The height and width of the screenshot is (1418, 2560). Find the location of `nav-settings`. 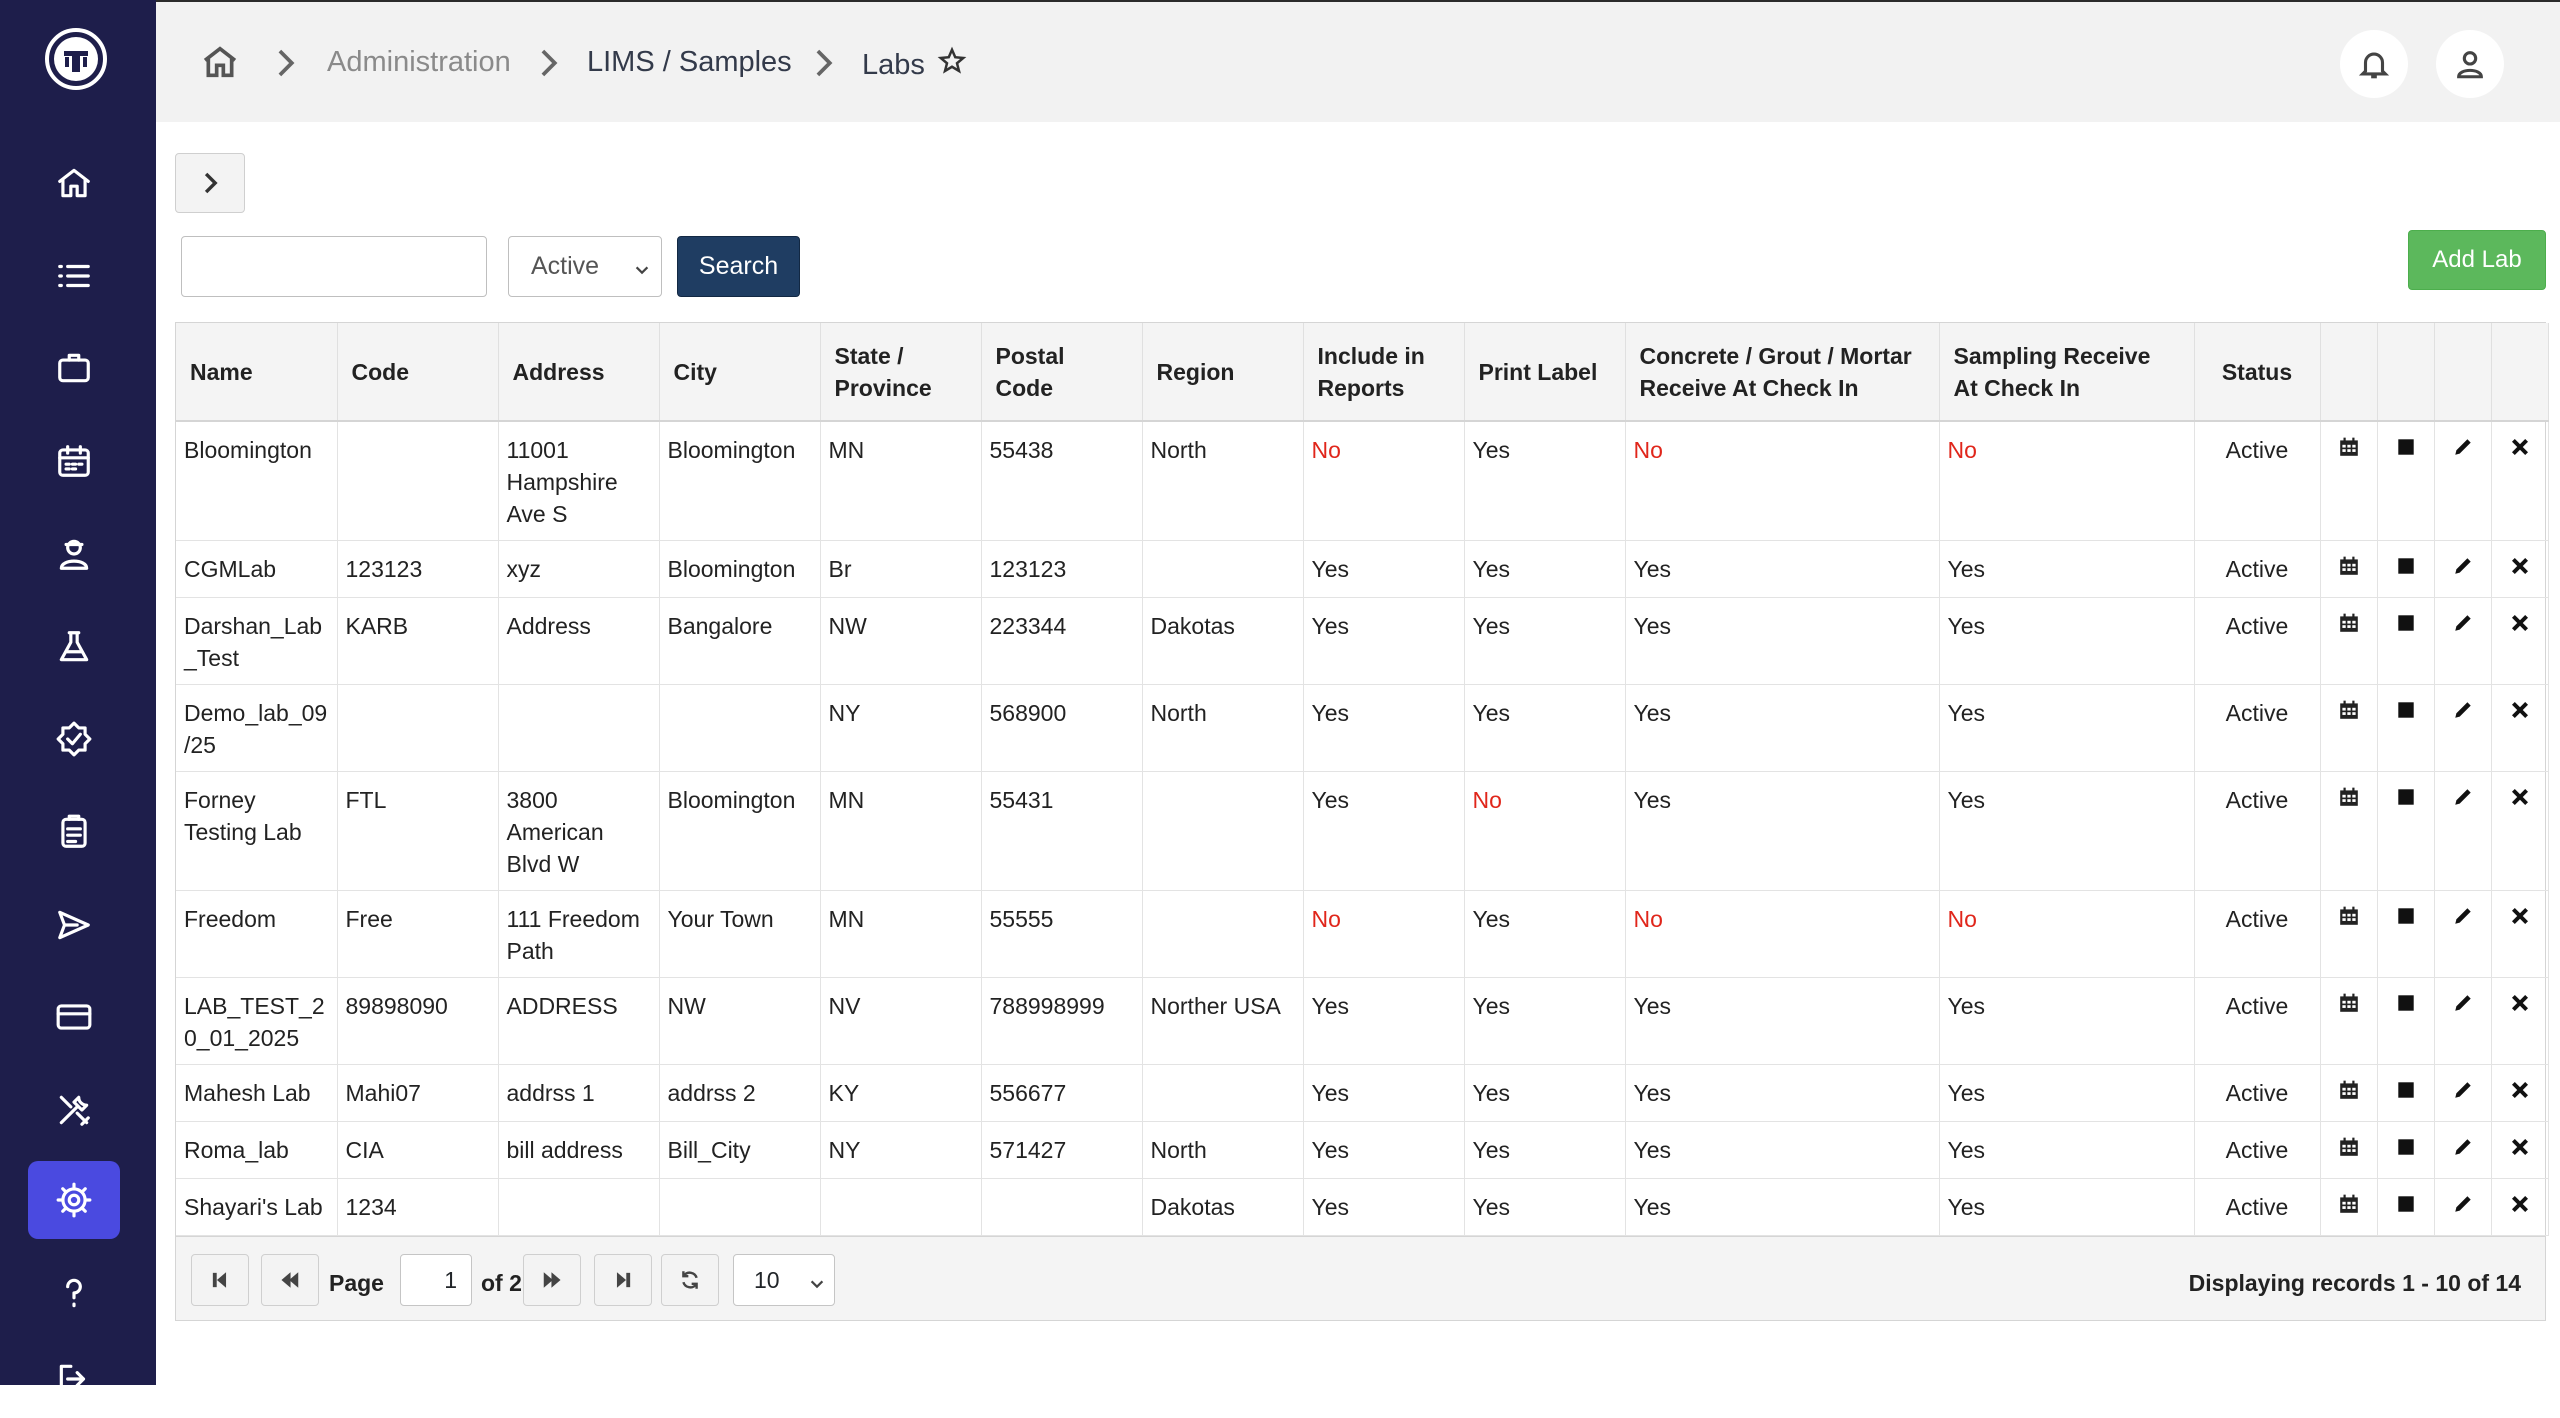

nav-settings is located at coordinates (74, 1200).